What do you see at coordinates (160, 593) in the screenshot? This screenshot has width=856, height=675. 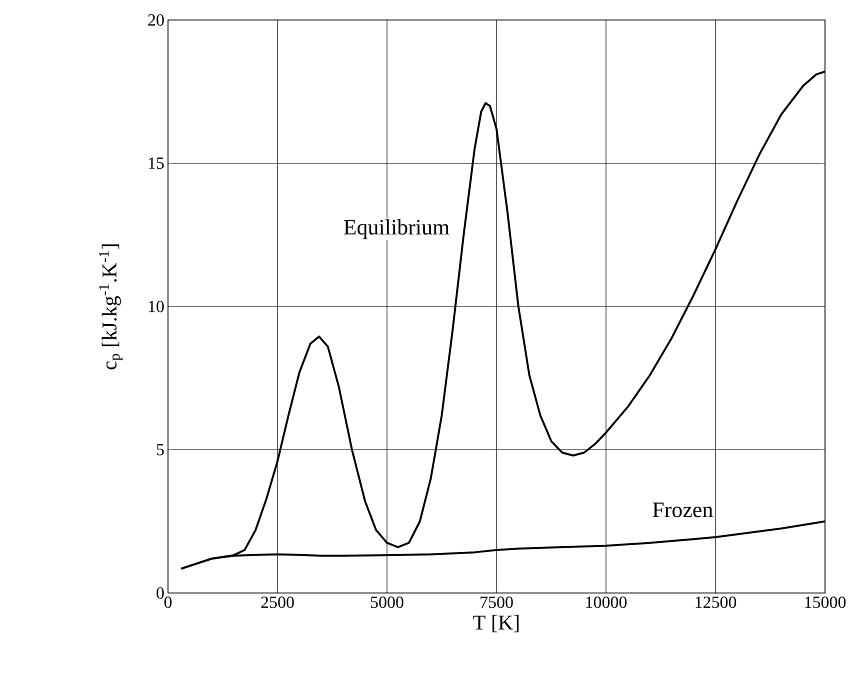 I see `y-tick-label: 0` at bounding box center [160, 593].